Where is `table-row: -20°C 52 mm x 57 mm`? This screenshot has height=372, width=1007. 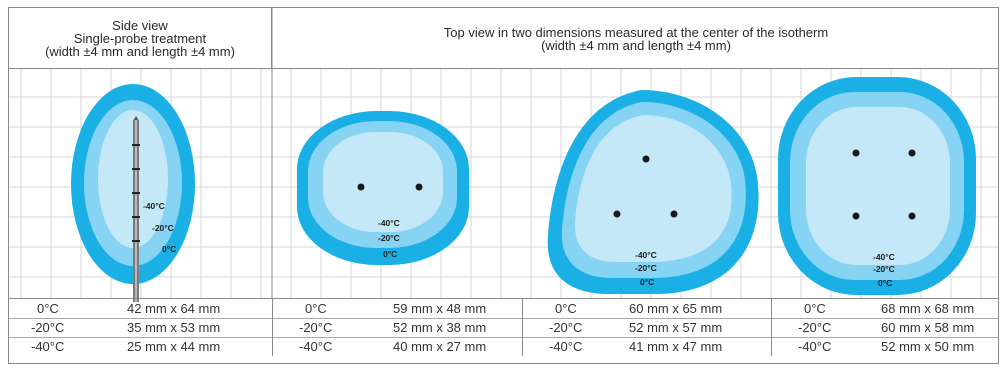 table-row: -20°C 52 mm x 57 mm is located at coordinates (646, 327).